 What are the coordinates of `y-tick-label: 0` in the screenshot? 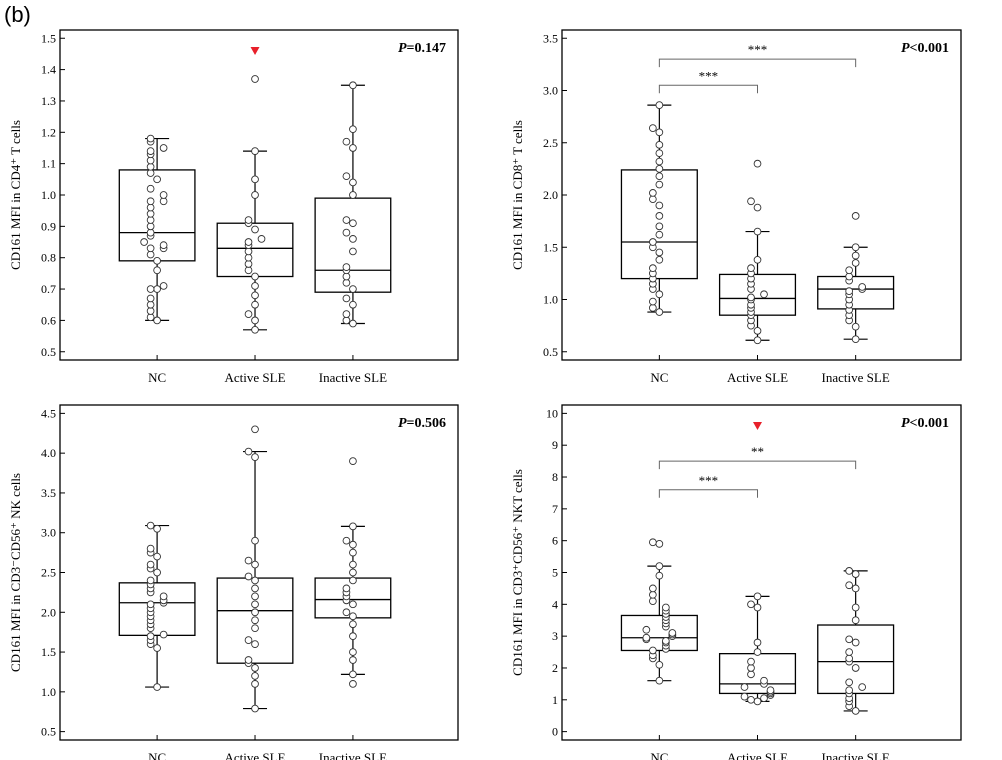 It's located at (555, 732).